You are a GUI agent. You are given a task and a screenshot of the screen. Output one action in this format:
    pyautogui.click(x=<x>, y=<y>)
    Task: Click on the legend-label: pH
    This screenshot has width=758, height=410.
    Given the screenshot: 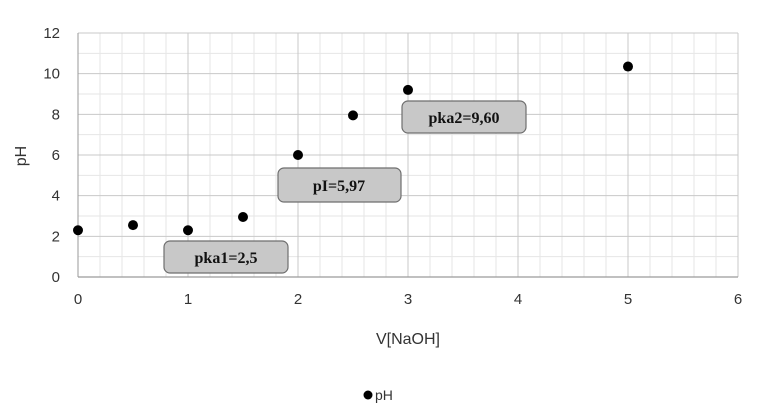 What is the action you would take?
    pyautogui.click(x=384, y=395)
    